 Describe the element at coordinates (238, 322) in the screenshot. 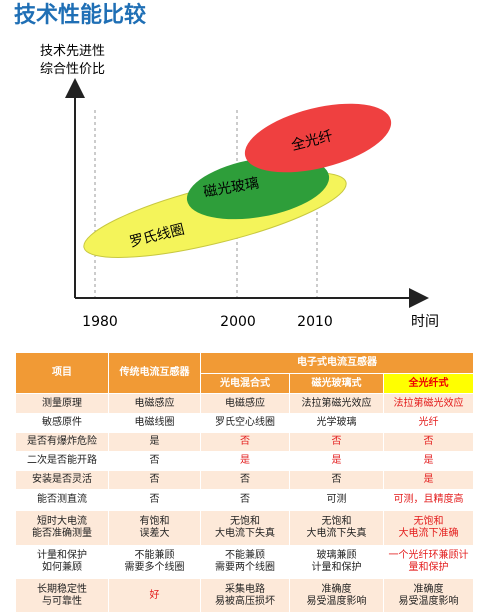

I see `year: 2000` at that location.